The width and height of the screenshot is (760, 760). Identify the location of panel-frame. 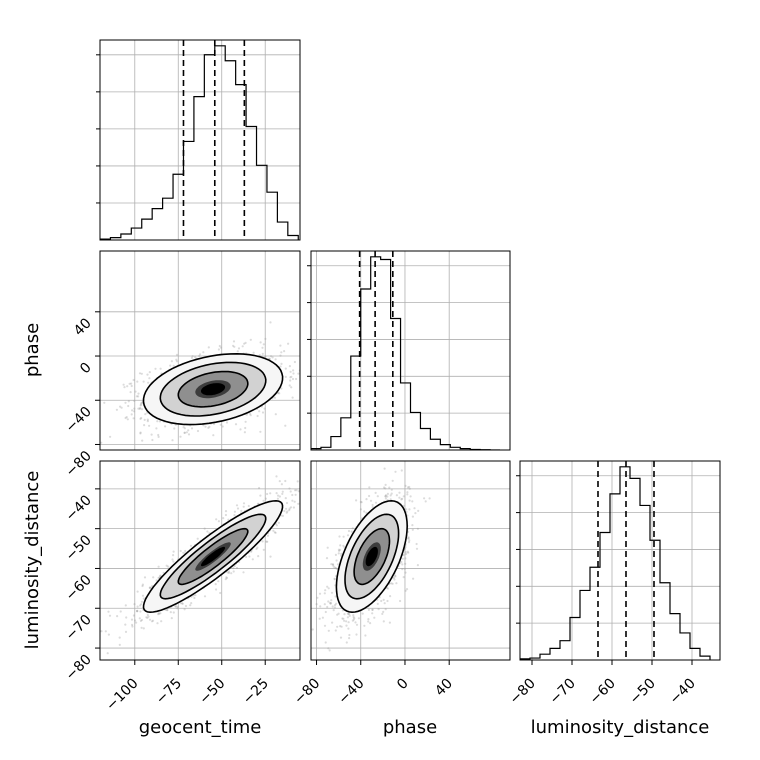
(200, 140).